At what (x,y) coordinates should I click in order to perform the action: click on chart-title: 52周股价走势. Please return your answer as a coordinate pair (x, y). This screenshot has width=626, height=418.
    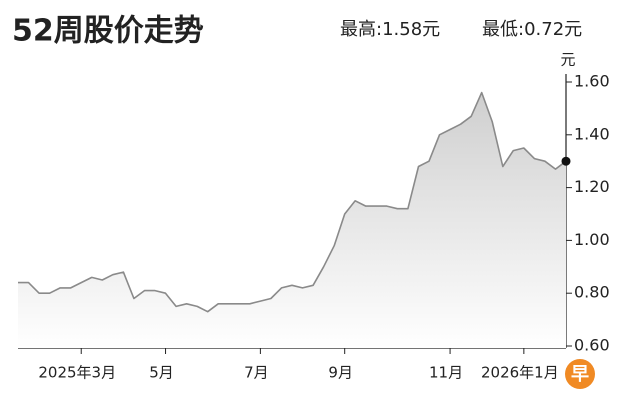
    Looking at the image, I should click on (108, 31).